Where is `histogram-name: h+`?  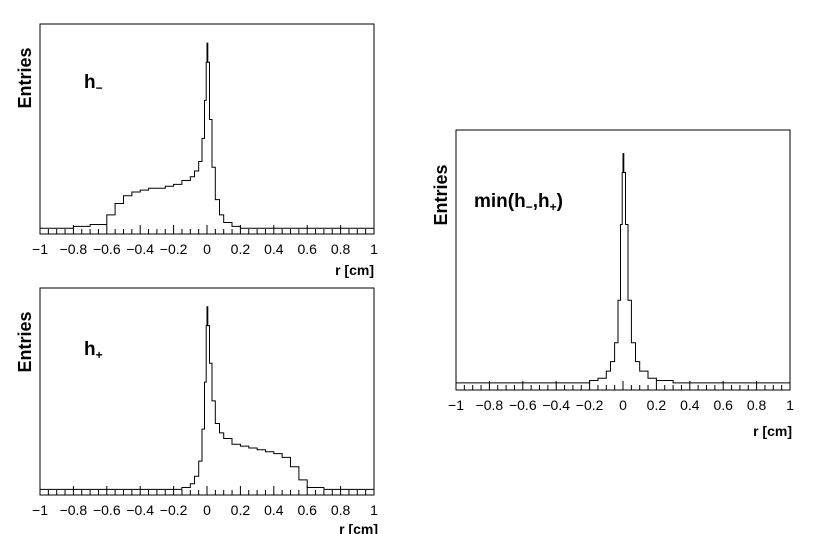
histogram-name: h+ is located at coordinates (93, 350).